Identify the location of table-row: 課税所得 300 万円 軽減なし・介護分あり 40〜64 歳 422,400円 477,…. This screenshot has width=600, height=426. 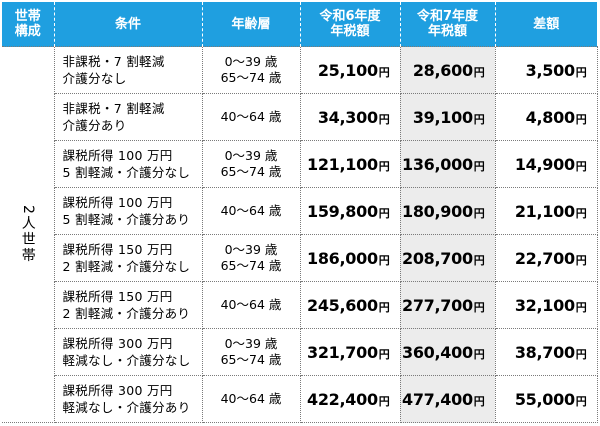
(300, 399).